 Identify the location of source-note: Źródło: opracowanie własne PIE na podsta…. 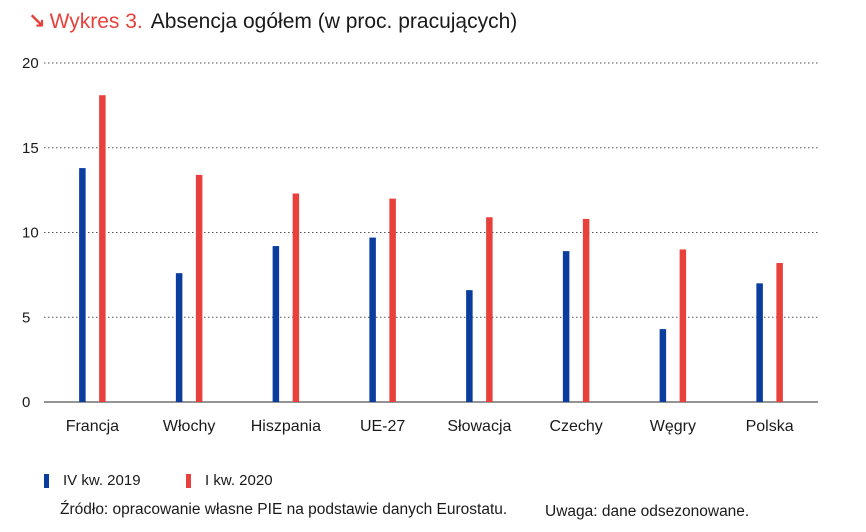
(284, 509).